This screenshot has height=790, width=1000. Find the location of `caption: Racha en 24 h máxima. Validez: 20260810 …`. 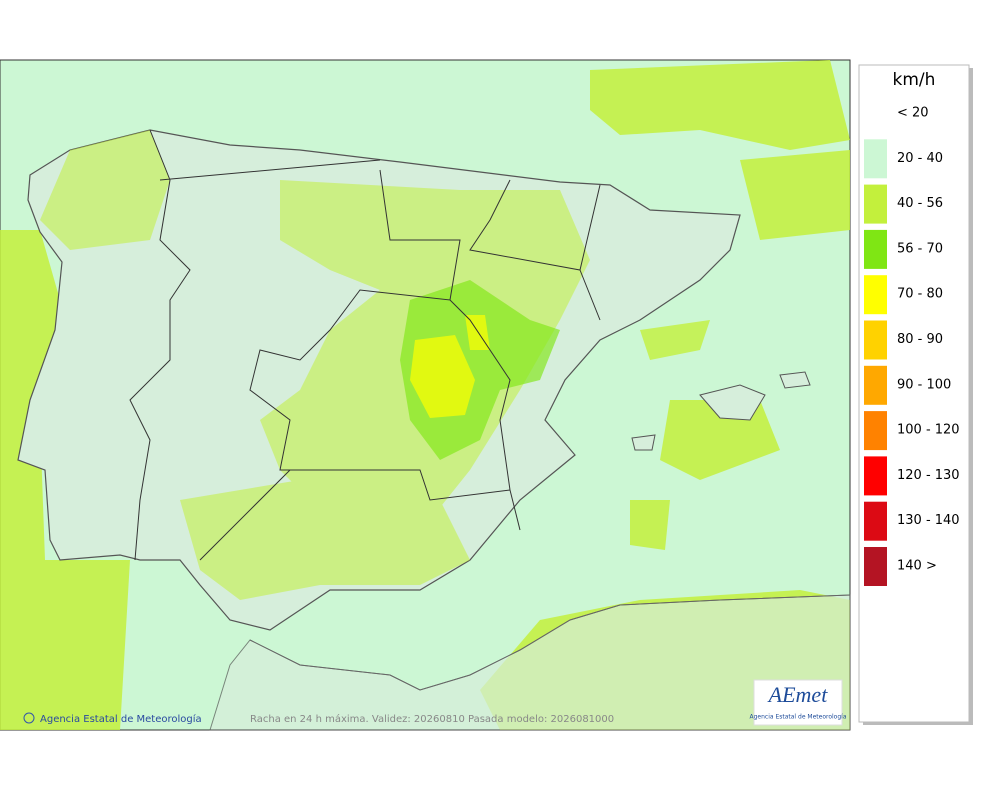

caption: Racha en 24 h máxima. Validez: 20260810 … is located at coordinates (432, 719).